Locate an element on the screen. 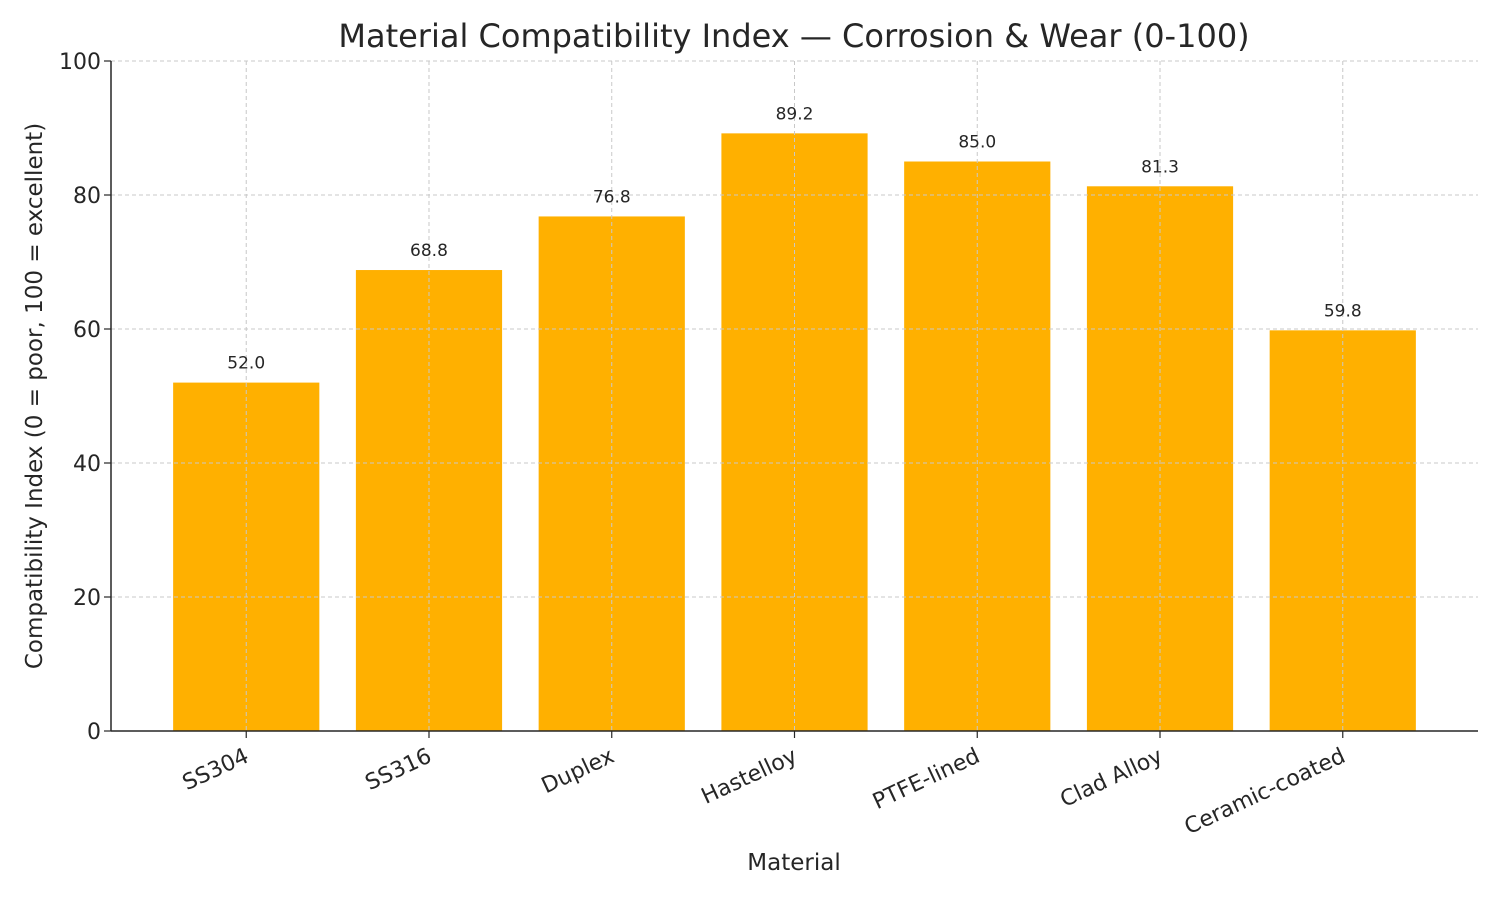 The image size is (1500, 904). bar-ss316 is located at coordinates (429, 500).